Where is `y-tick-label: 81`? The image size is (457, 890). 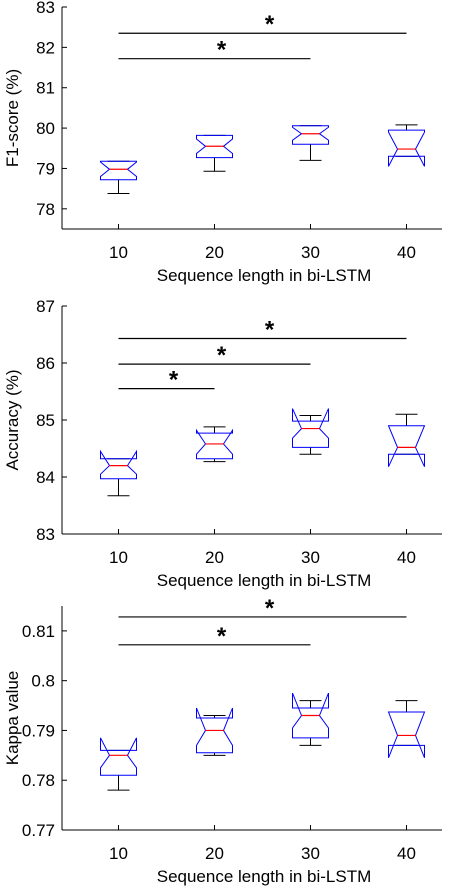
y-tick-label: 81 is located at coordinates (45, 88).